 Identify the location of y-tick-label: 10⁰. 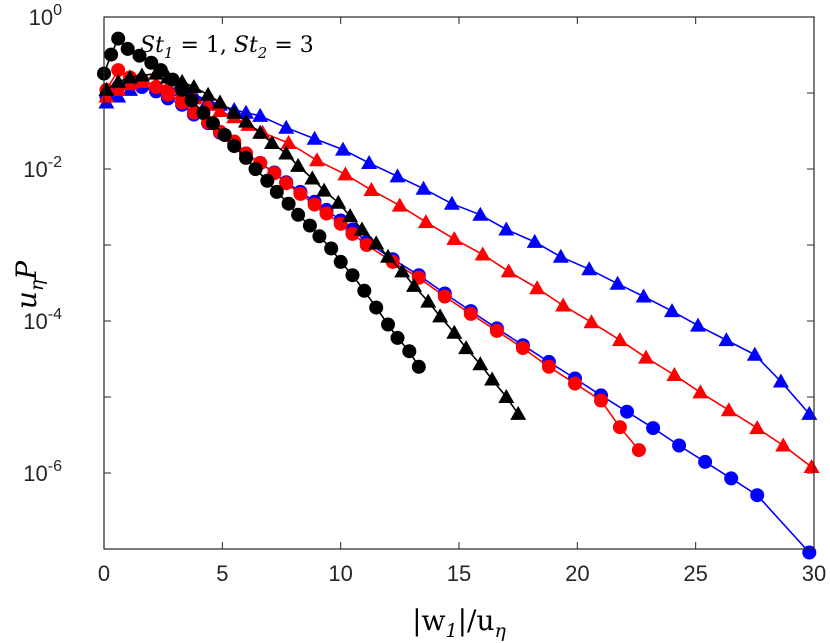
(45, 16).